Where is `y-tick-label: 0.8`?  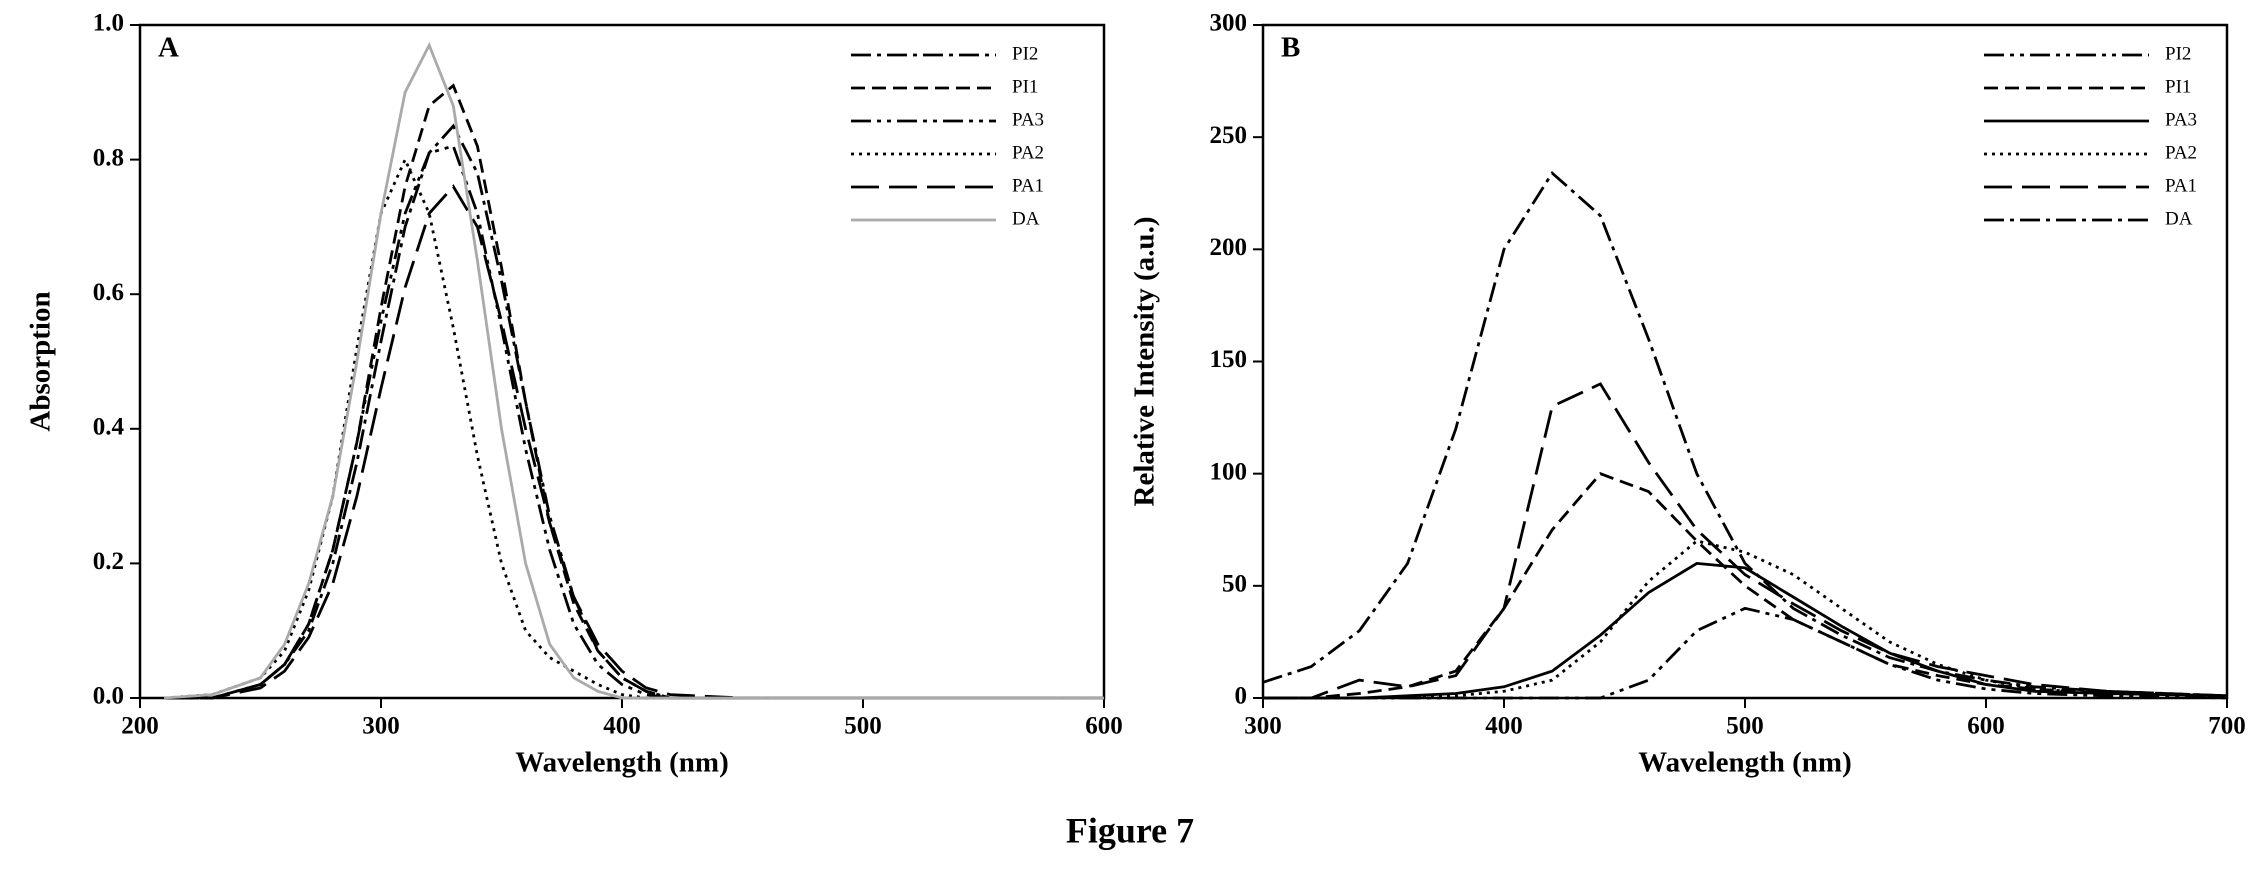
y-tick-label: 0.8 is located at coordinates (108, 157).